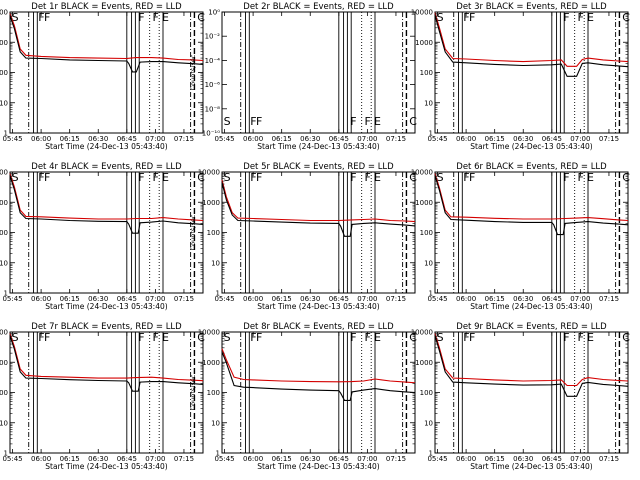 The width and height of the screenshot is (640, 480). What do you see at coordinates (211, 134) in the screenshot?
I see `y-tick-label: 10⁻¹⁰` at bounding box center [211, 134].